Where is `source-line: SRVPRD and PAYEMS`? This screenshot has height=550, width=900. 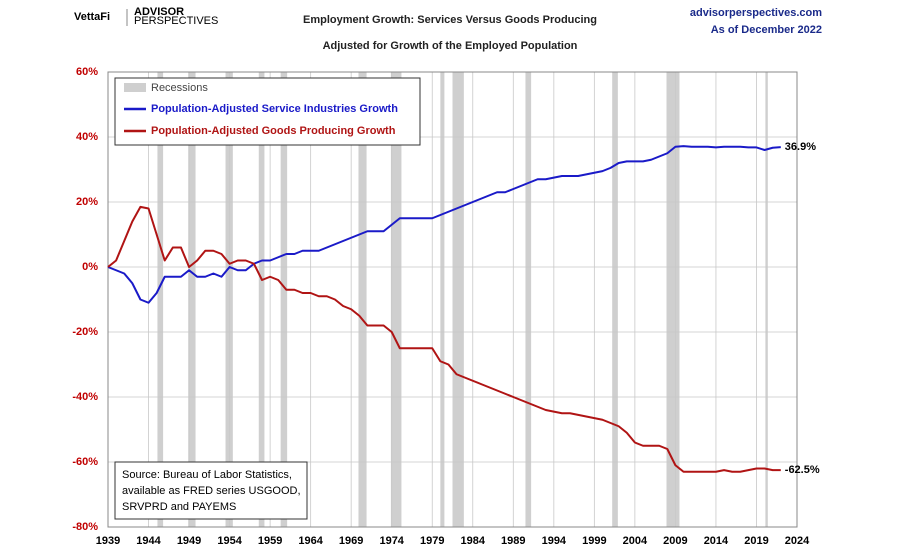 source-line: SRVPRD and PAYEMS is located at coordinates (179, 507).